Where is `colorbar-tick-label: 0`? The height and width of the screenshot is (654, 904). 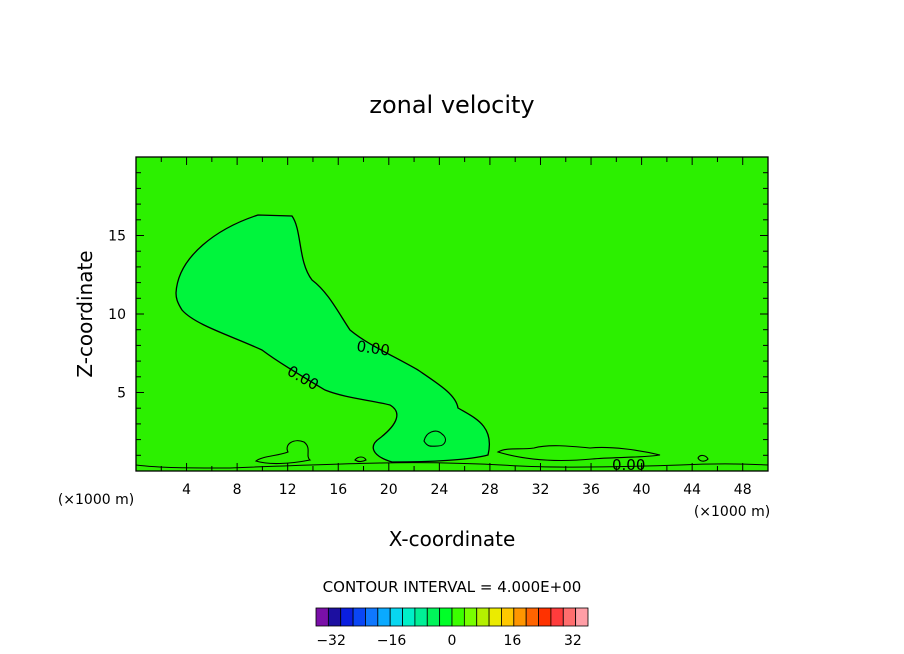 colorbar-tick-label: 0 is located at coordinates (452, 641).